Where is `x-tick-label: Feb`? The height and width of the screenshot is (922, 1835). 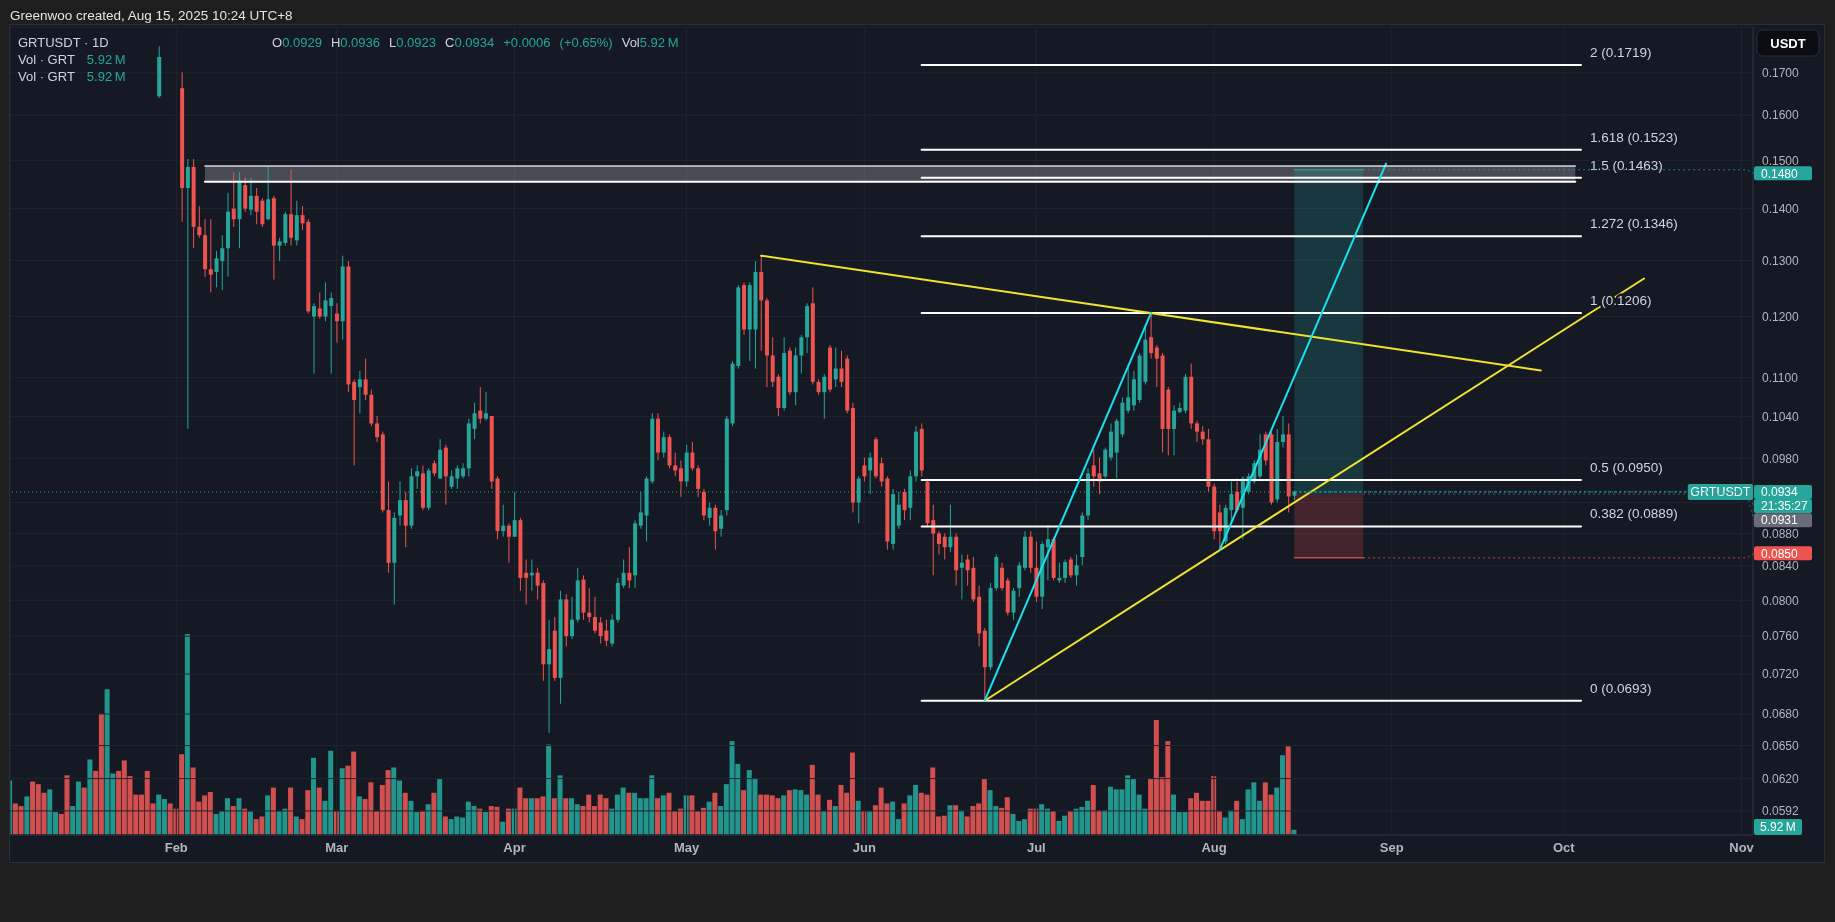
x-tick-label: Feb is located at coordinates (176, 848).